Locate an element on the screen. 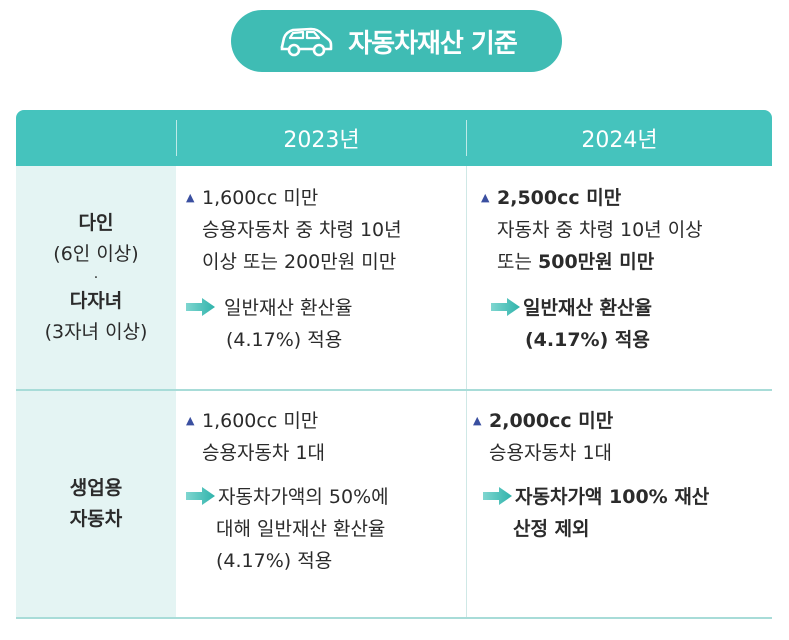  criteria-block: ▲ 2,500cc 미만 자동차 중 차령 10년 이상 또는 500만원 미만 is located at coordinates (592, 230).